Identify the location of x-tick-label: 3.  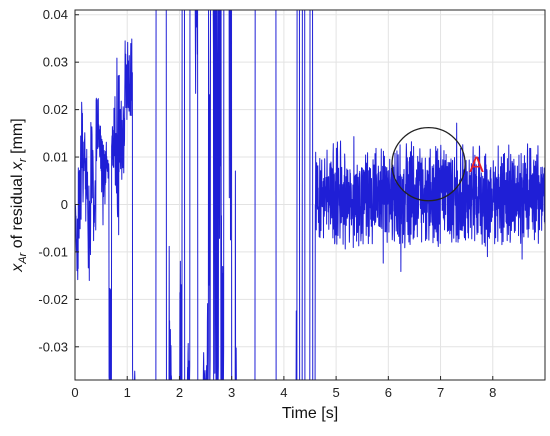
(231, 392).